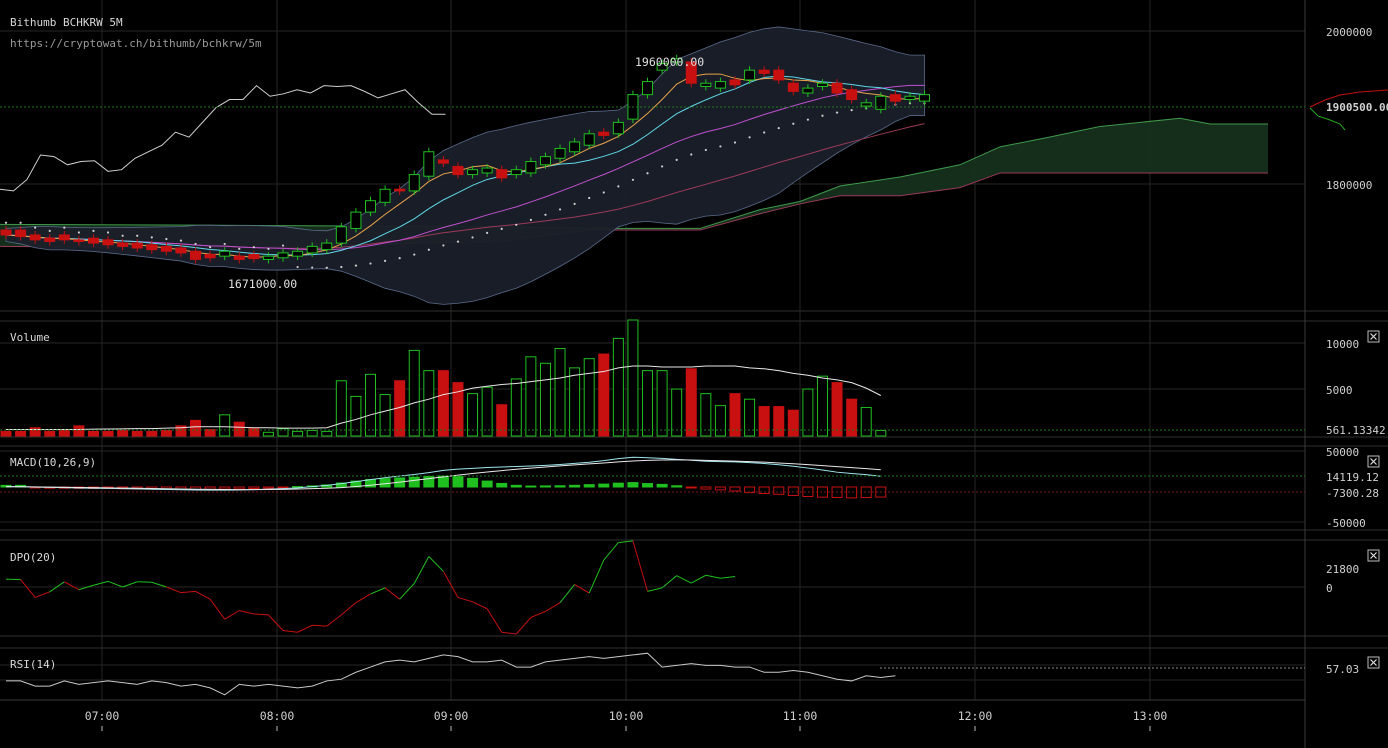  I want to click on close-macd-button, so click(1373, 461).